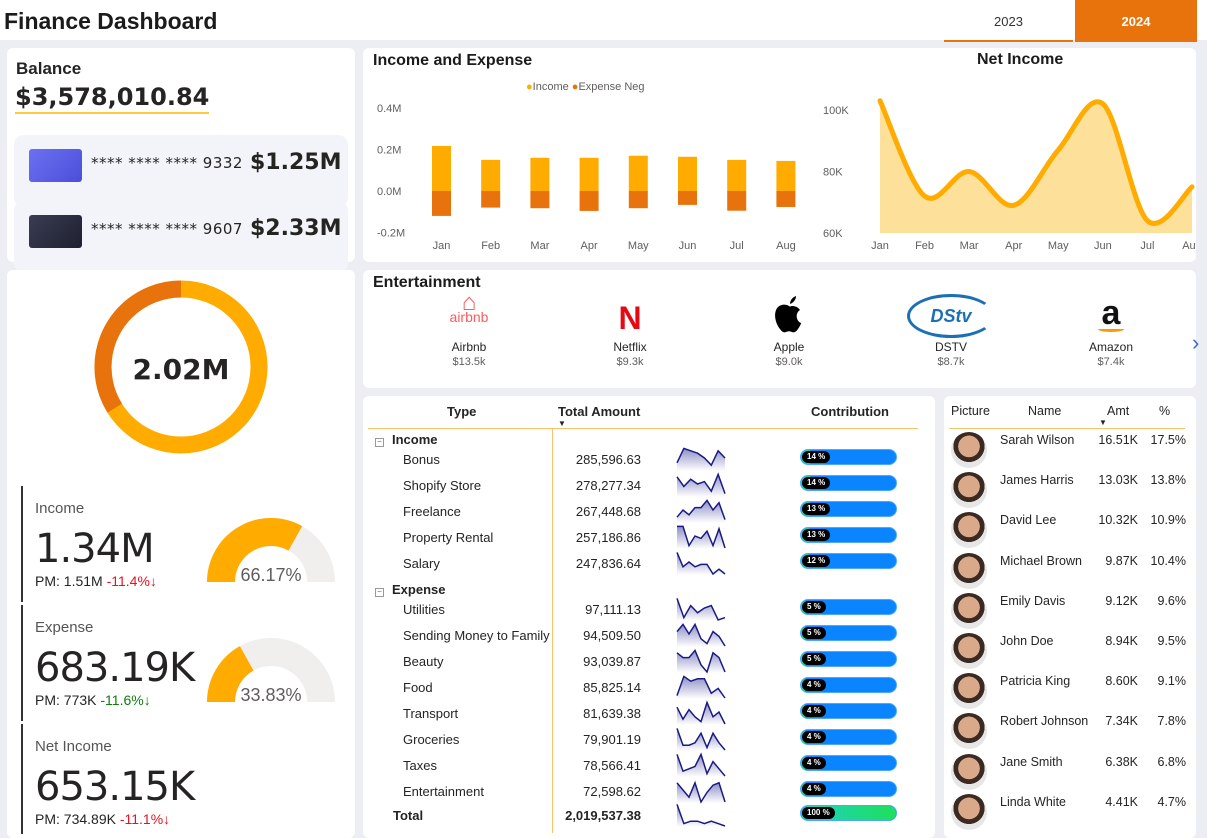  Describe the element at coordinates (181, 237) in the screenshot. I see `card-row: **** **** **** 9607 $2.33M` at that location.